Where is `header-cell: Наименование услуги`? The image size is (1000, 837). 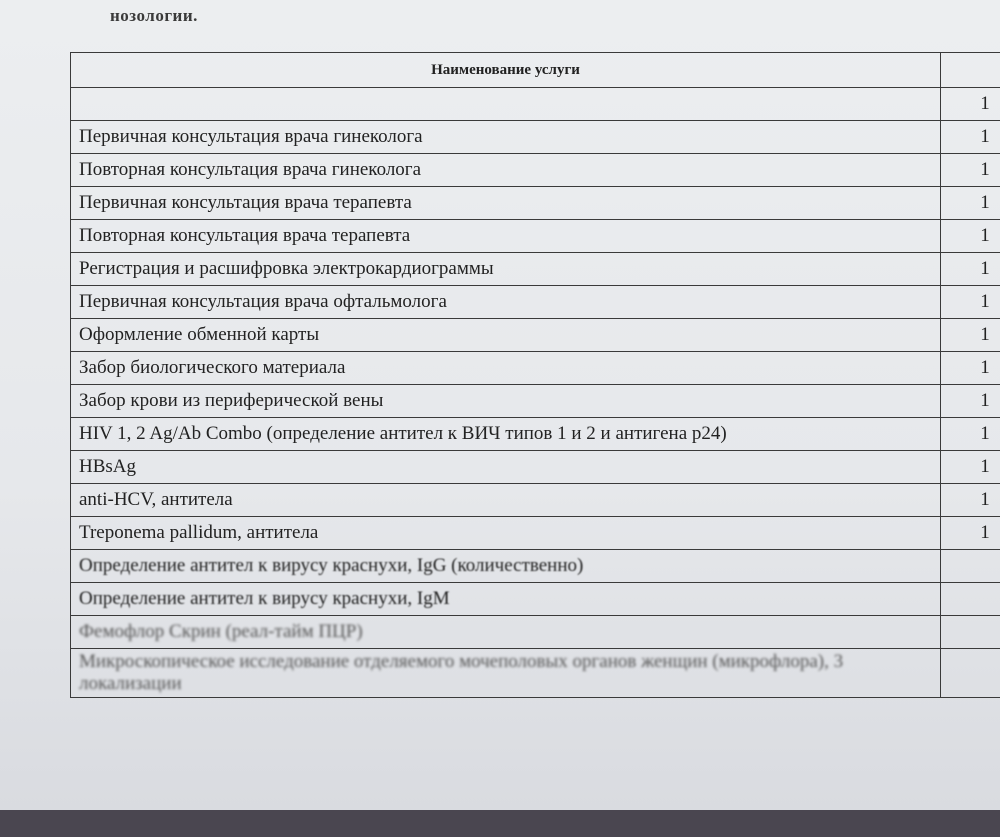
header-cell: Наименование услуги is located at coordinates (505, 70).